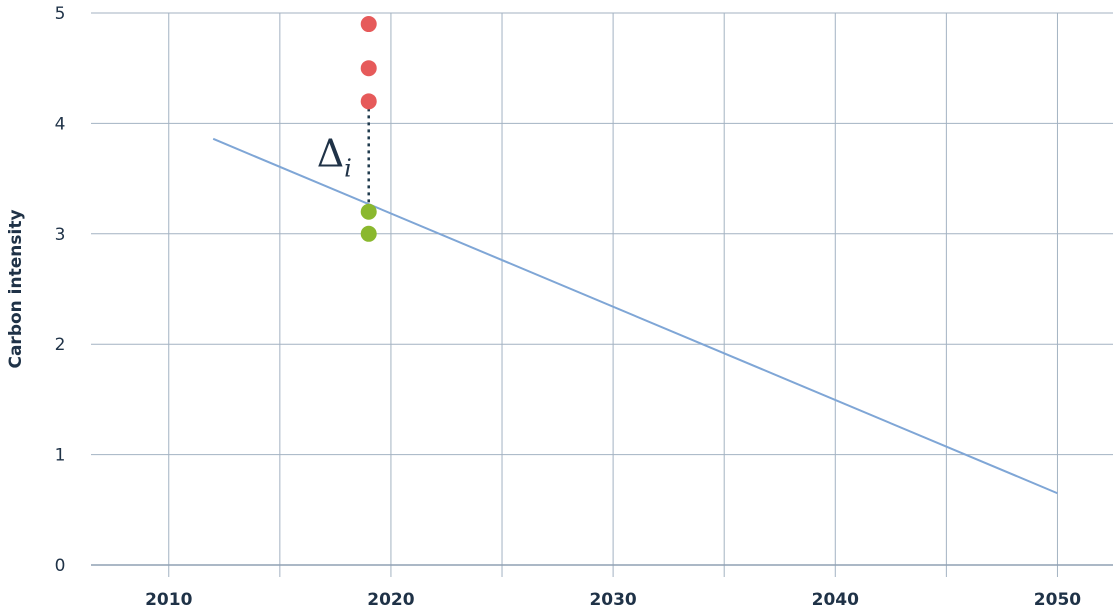  What do you see at coordinates (16, 288) in the screenshot?
I see `y-axis-title: Carbon intensity` at bounding box center [16, 288].